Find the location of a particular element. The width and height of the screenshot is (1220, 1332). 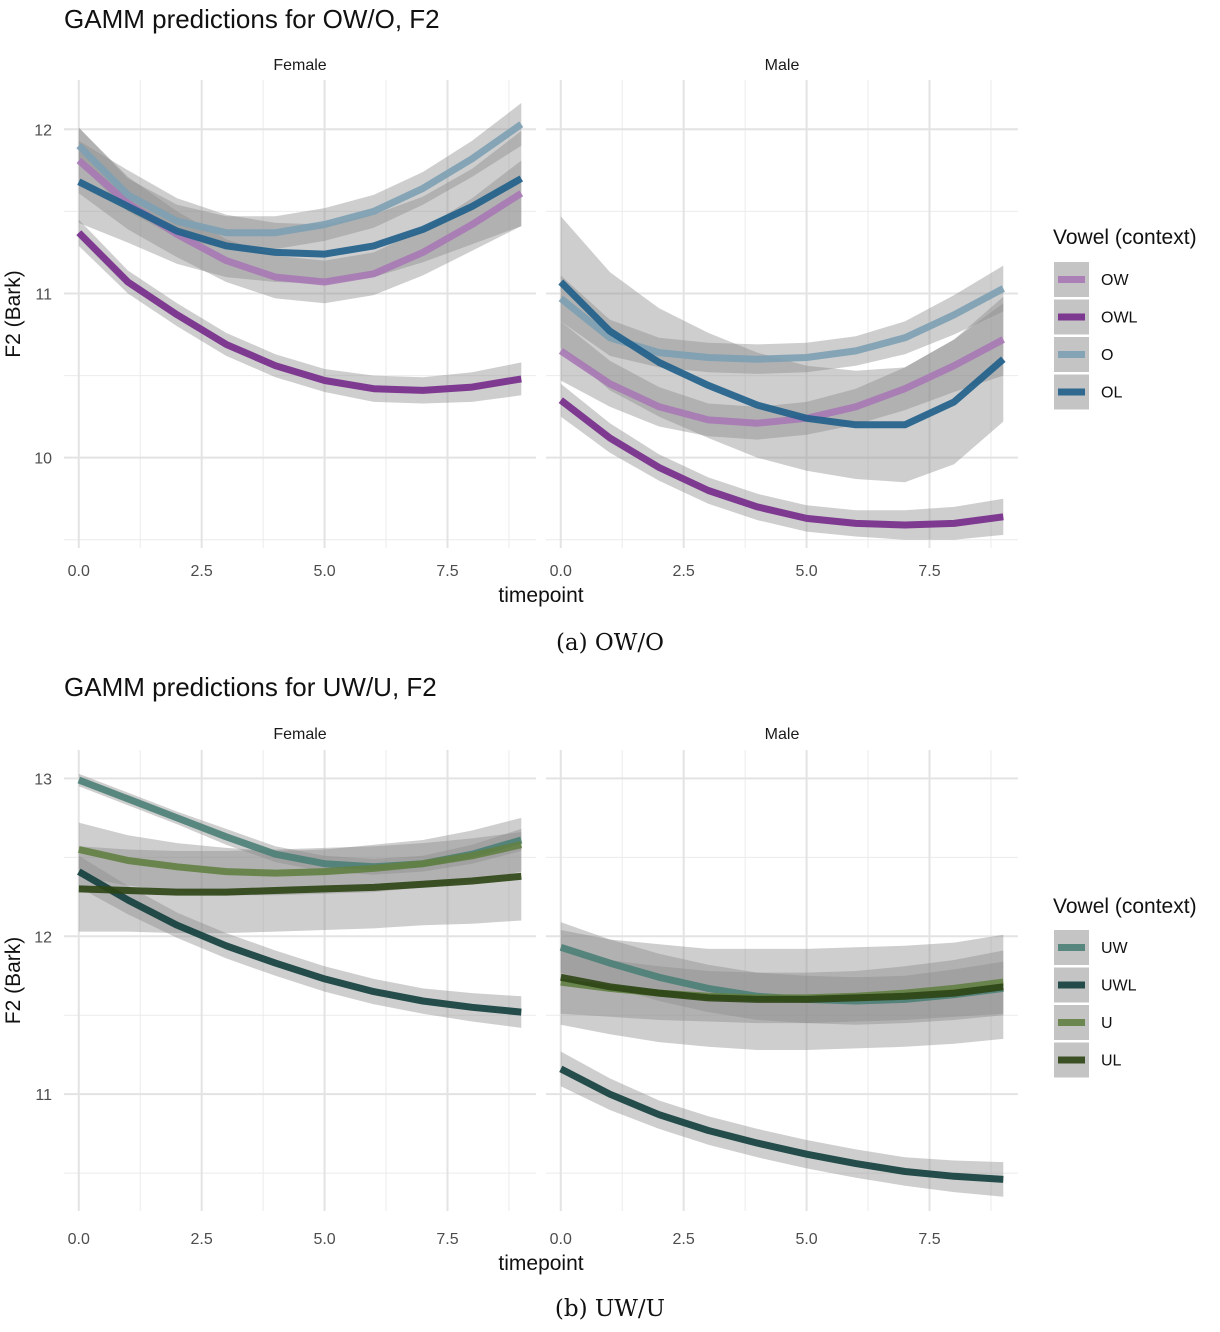

legend-item-u: U is located at coordinates (1083, 1022).